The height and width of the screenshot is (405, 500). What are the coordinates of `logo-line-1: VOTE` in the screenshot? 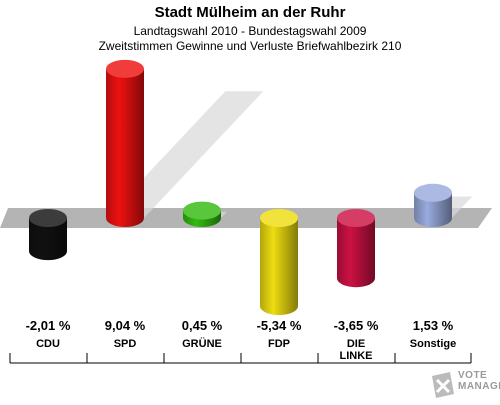 It's located at (473, 375).